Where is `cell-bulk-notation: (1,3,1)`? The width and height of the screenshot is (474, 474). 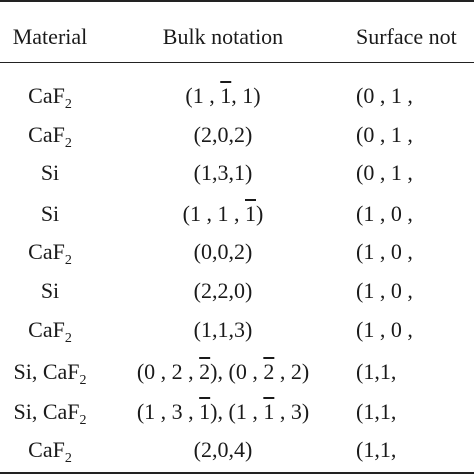 cell-bulk-notation: (1,3,1) is located at coordinates (223, 172).